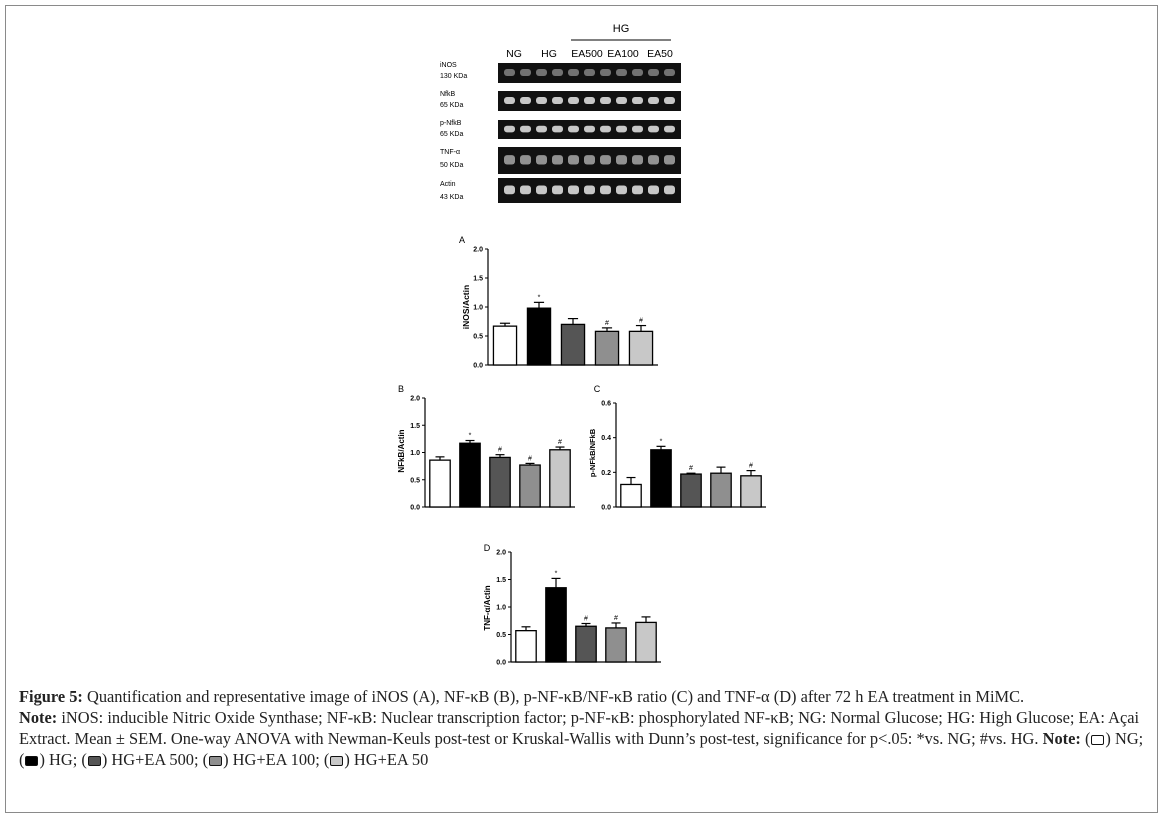 The height and width of the screenshot is (820, 1165). Describe the element at coordinates (549, 54) in the screenshot. I see `blot-lane-label: HG` at that location.